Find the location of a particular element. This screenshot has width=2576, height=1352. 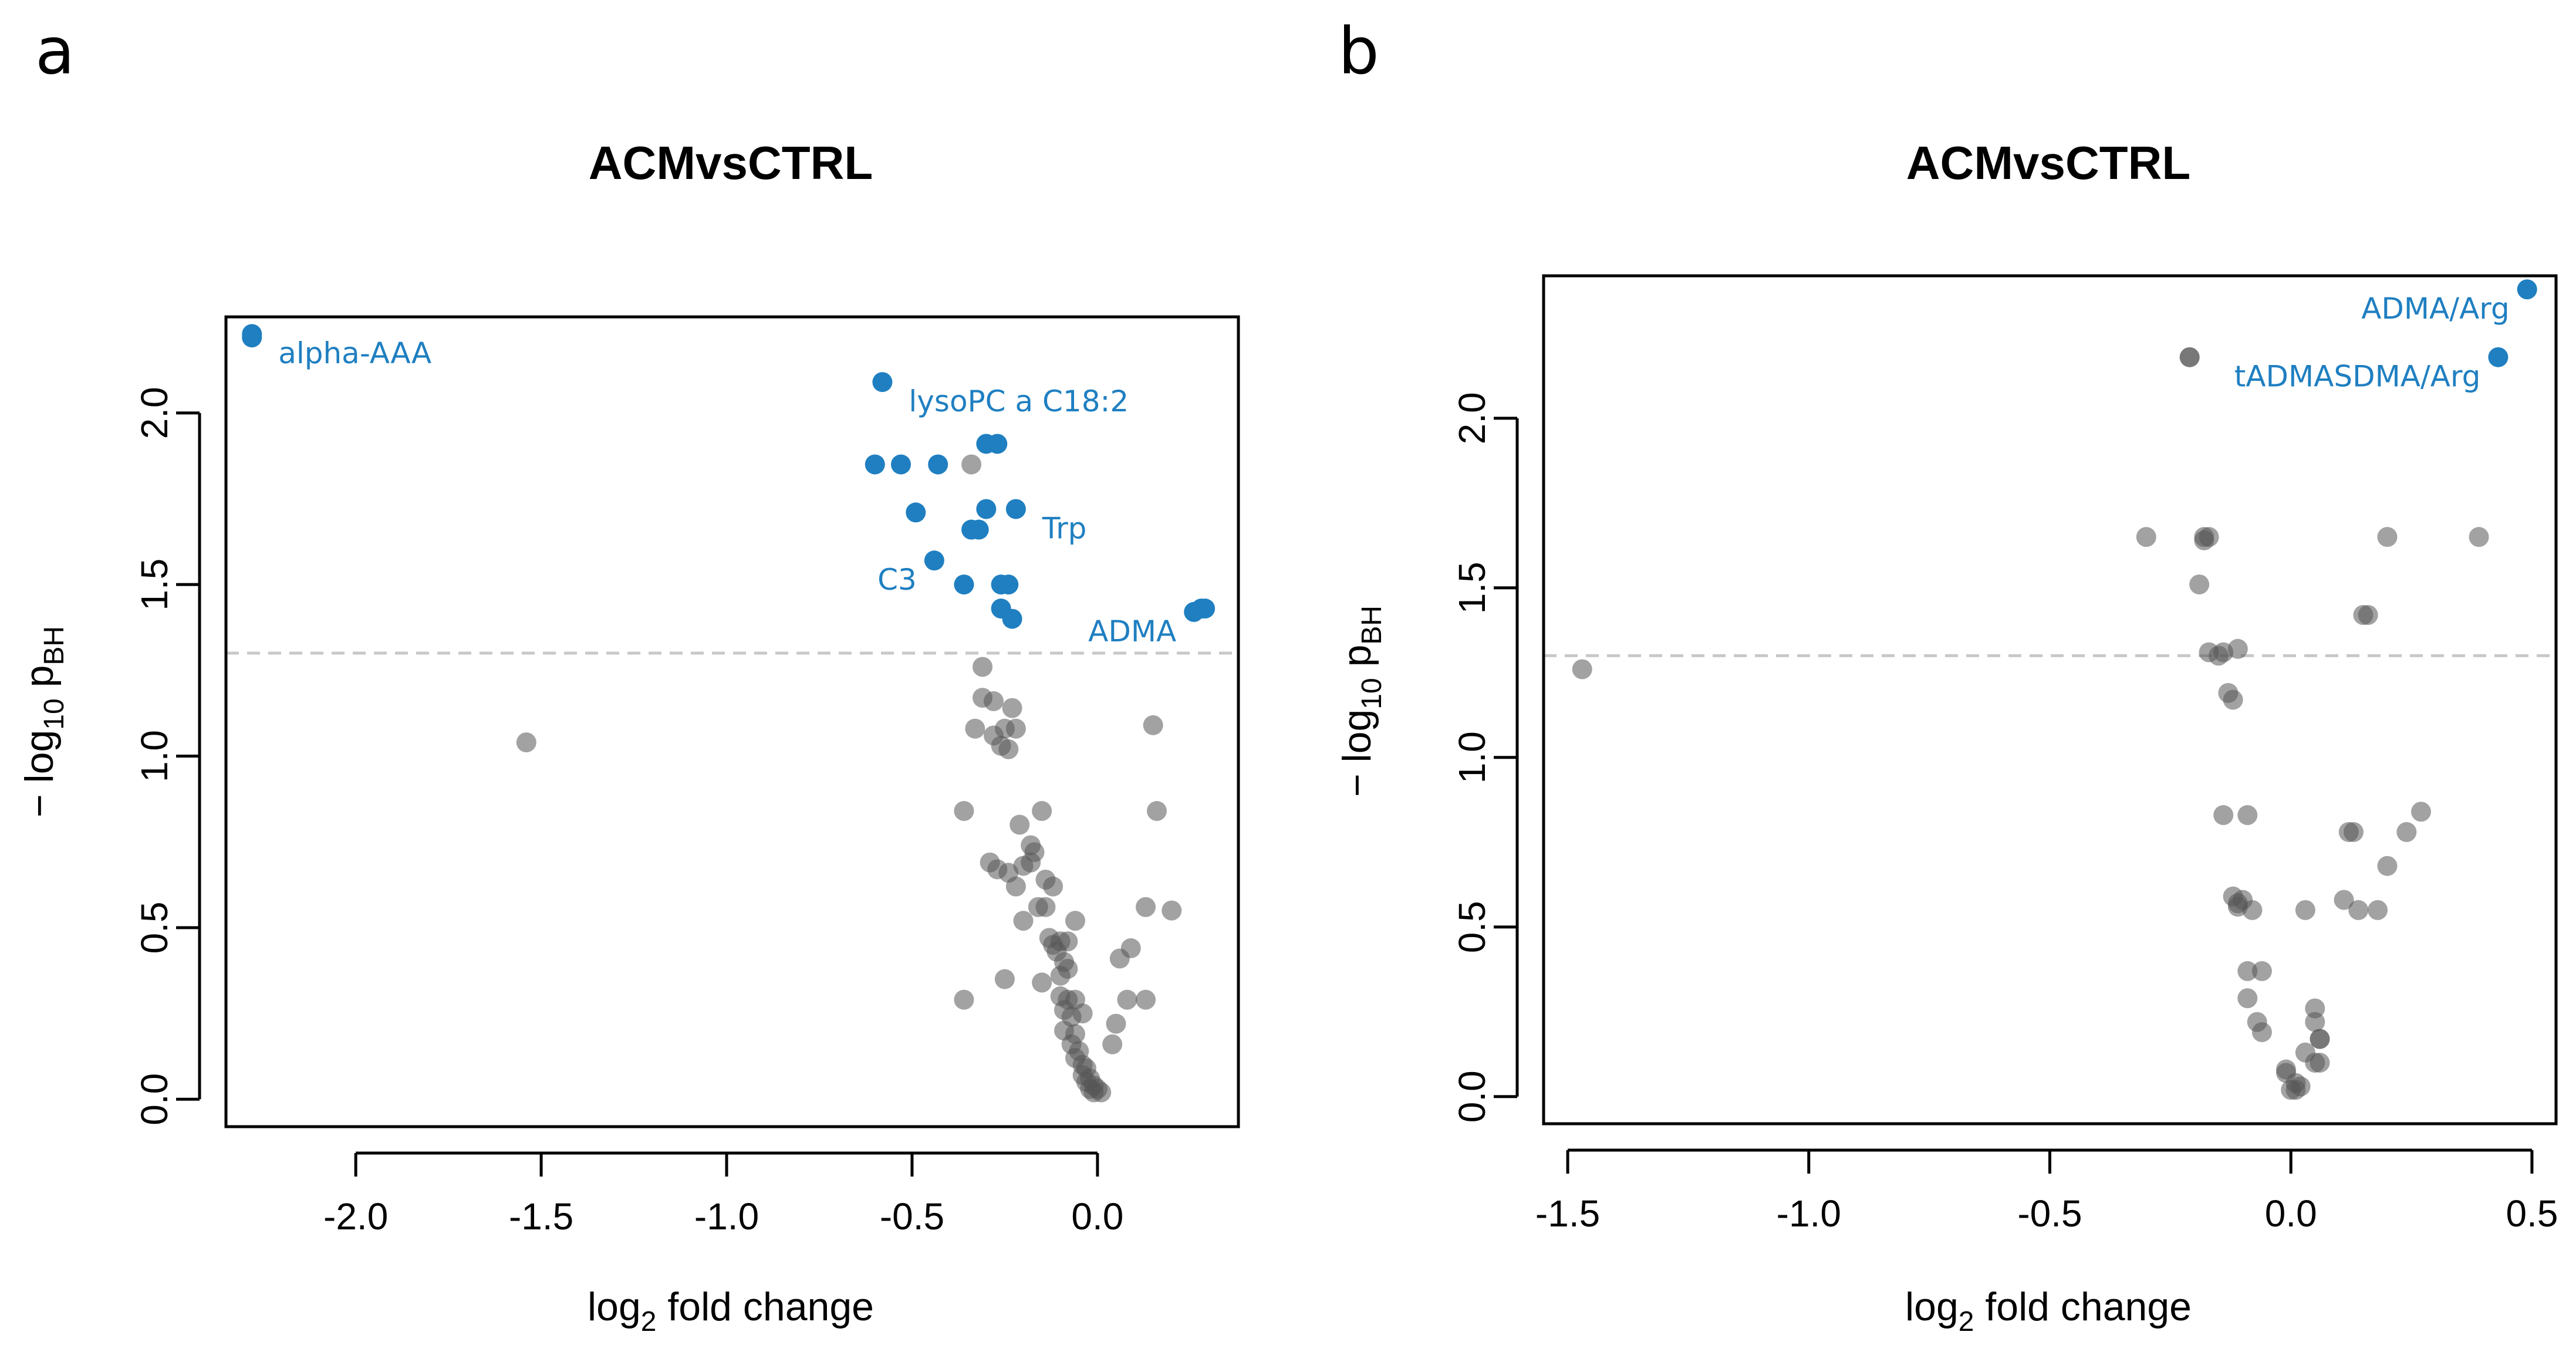

x-tick-label: -1.0 is located at coordinates (727, 1216).